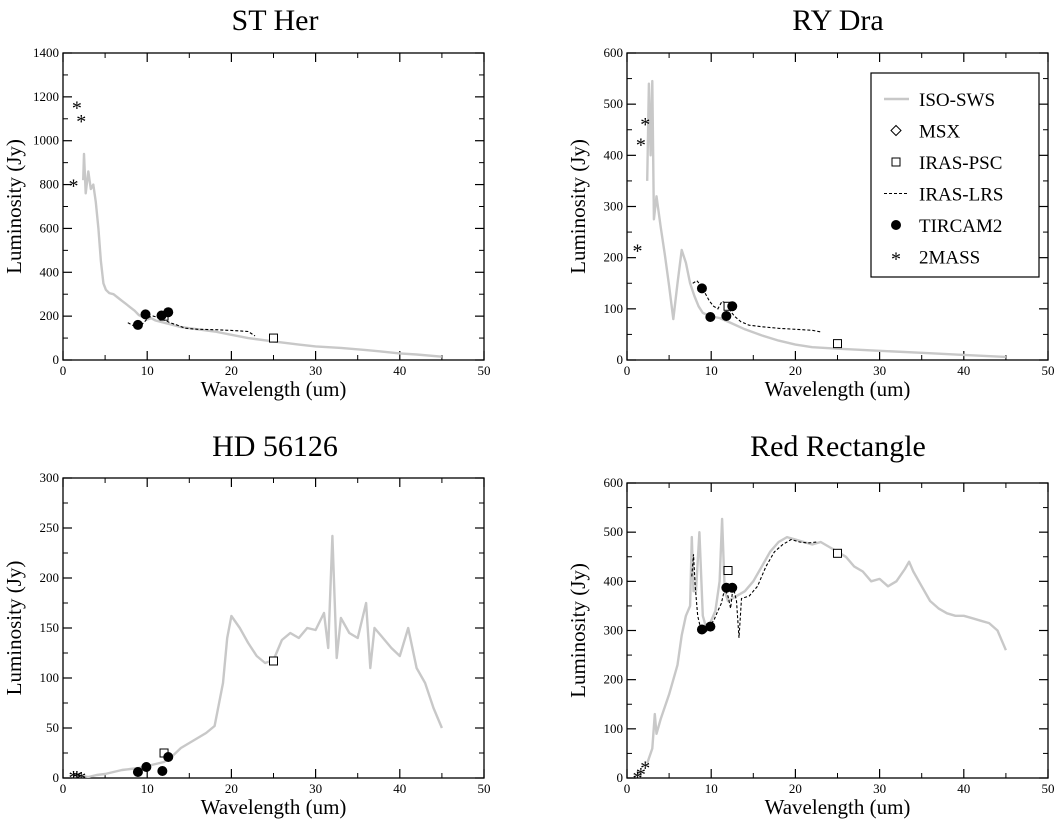  I want to click on y-tick-label: 300, so click(614, 206).